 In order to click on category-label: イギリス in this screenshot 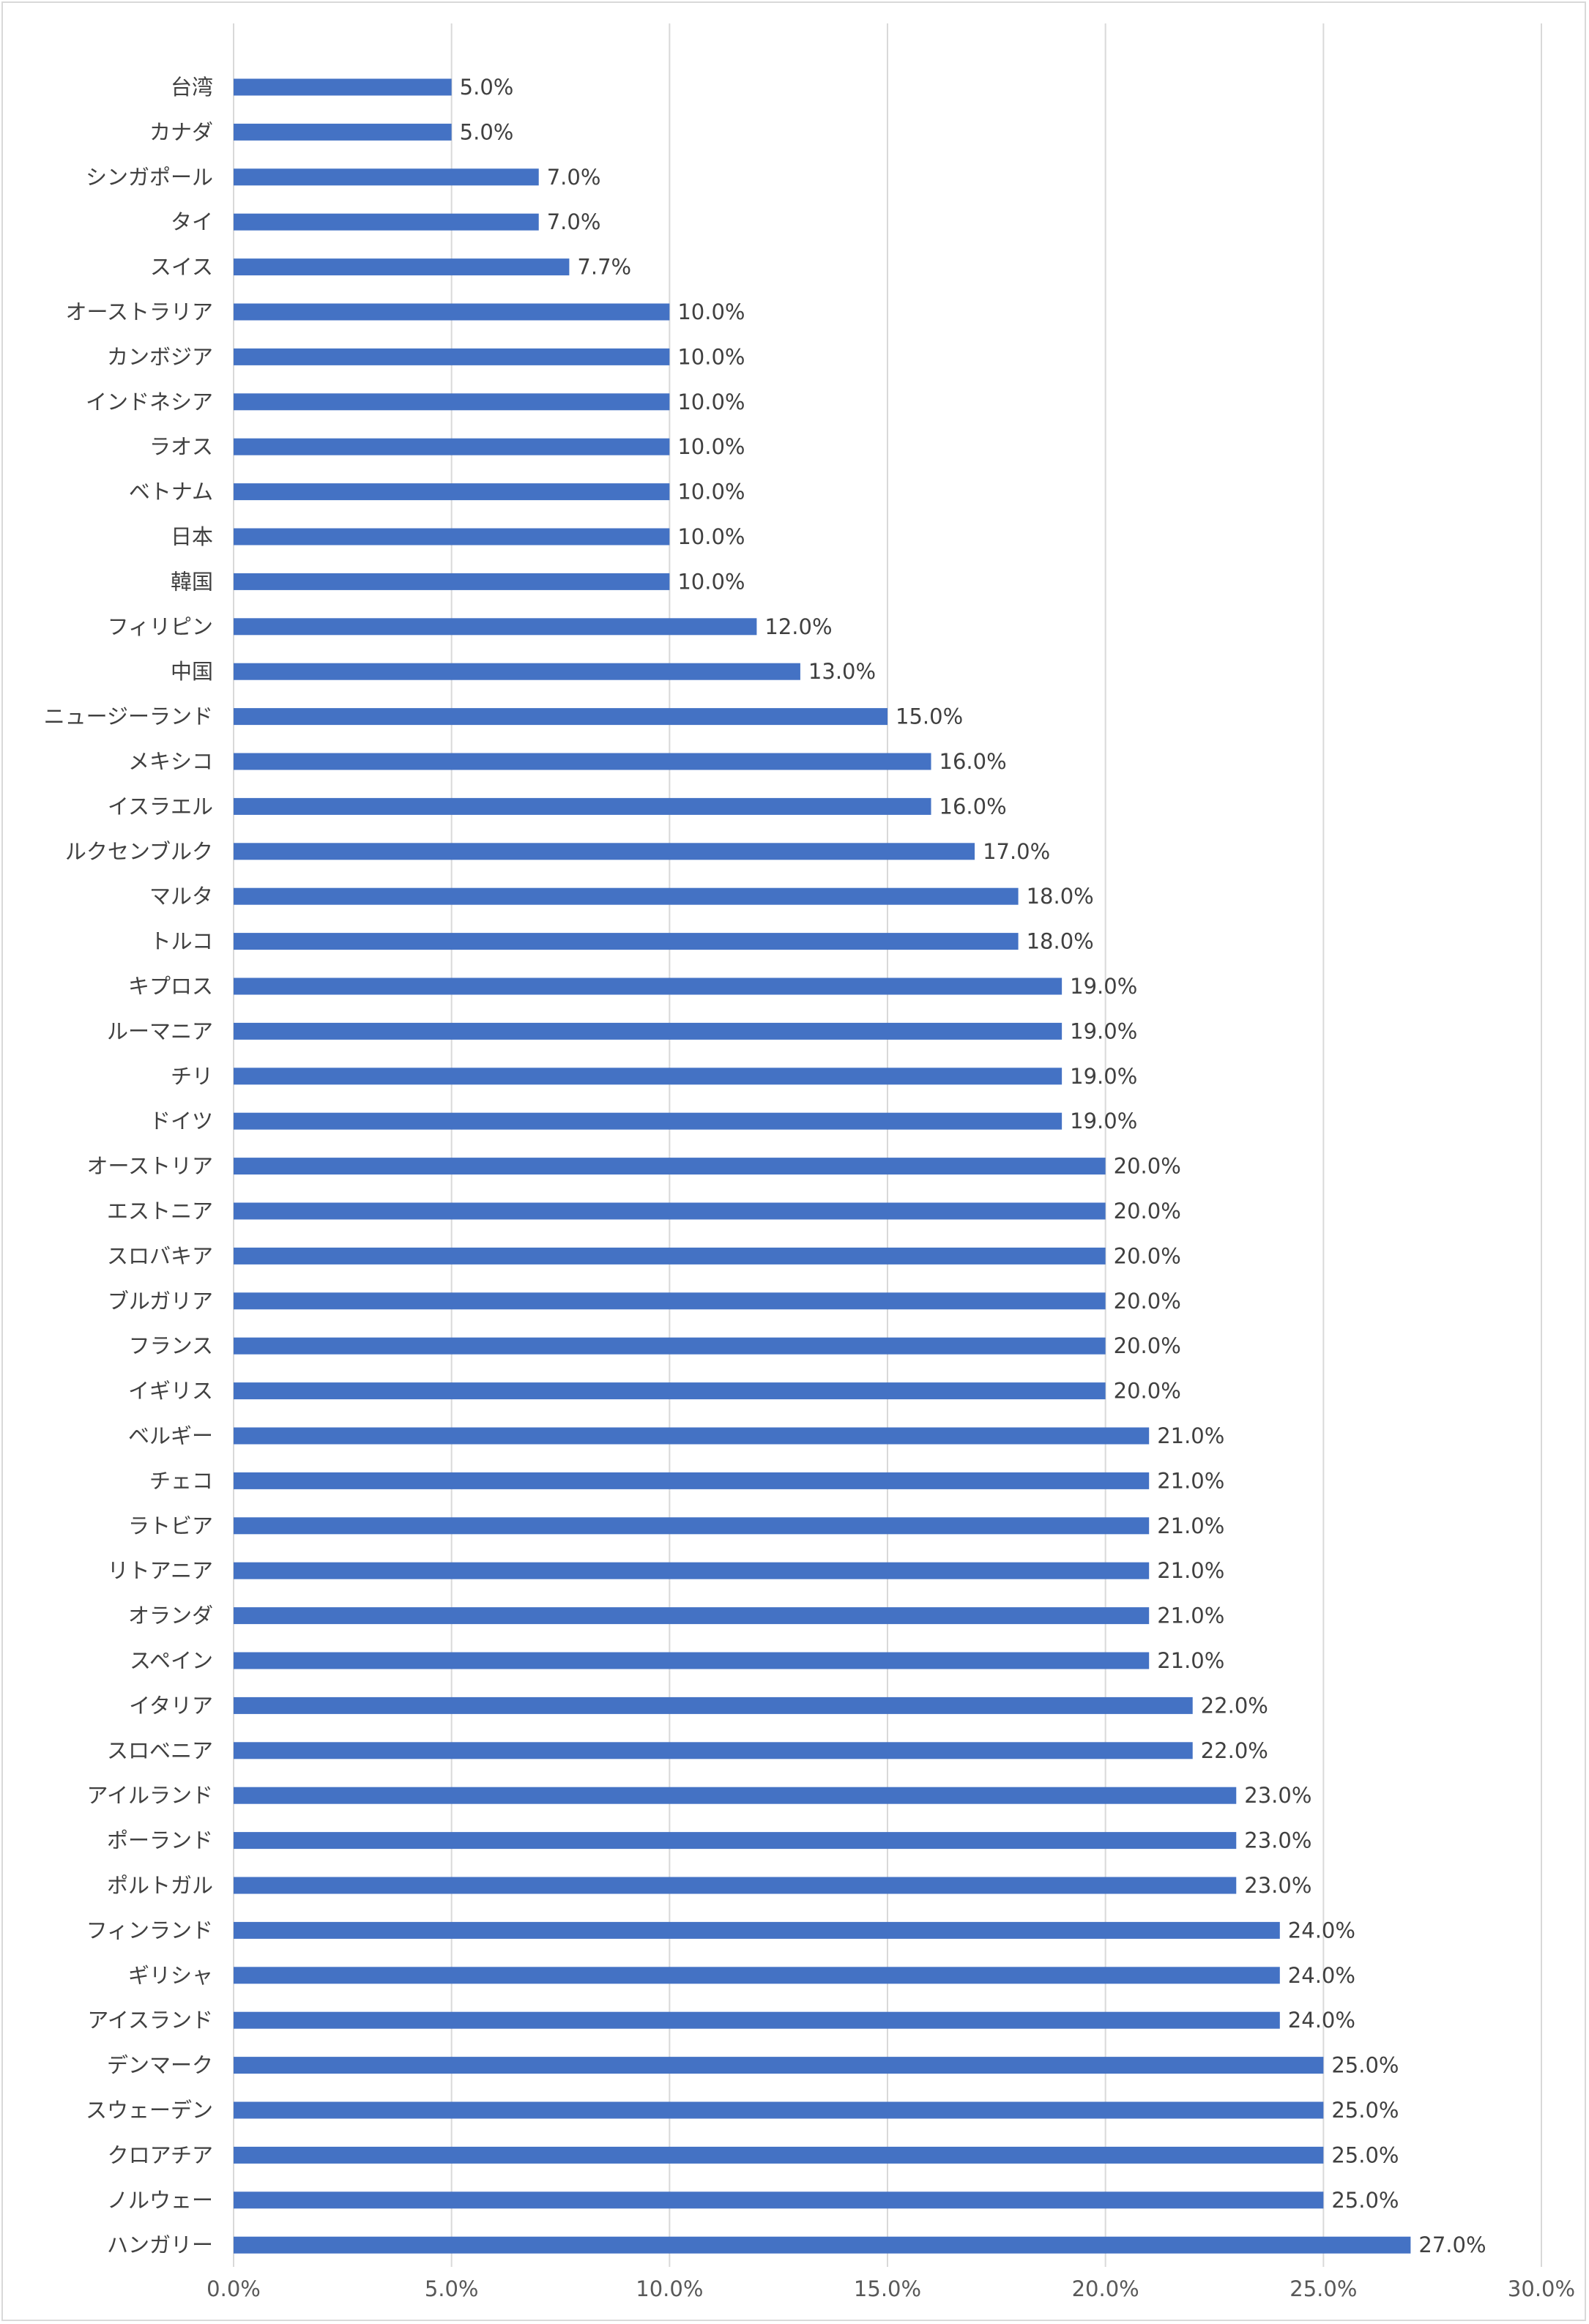, I will do `click(170, 1391)`.